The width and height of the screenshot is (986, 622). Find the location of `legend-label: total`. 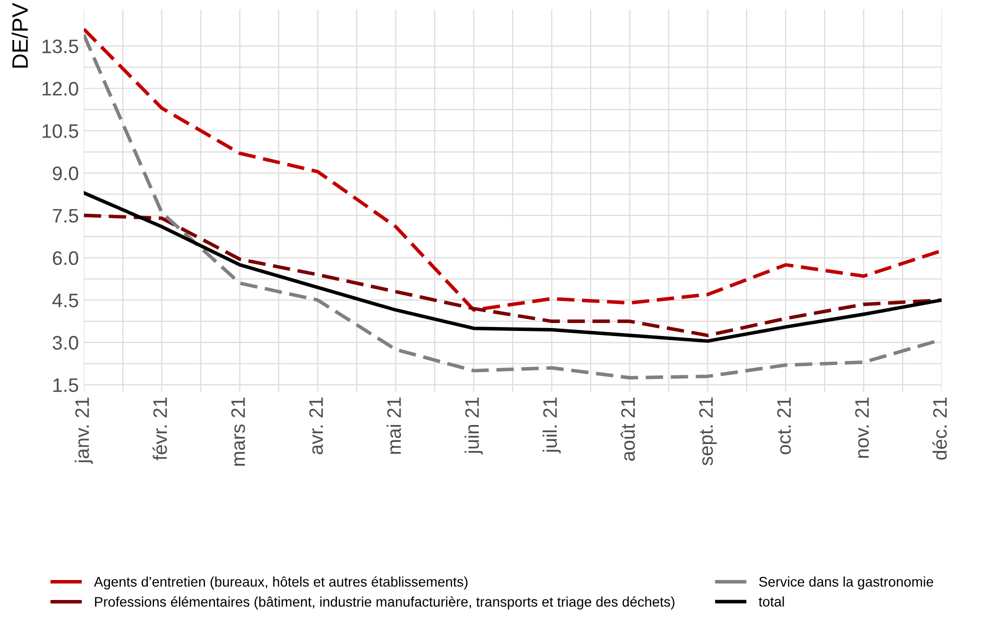

legend-label: total is located at coordinates (771, 601).